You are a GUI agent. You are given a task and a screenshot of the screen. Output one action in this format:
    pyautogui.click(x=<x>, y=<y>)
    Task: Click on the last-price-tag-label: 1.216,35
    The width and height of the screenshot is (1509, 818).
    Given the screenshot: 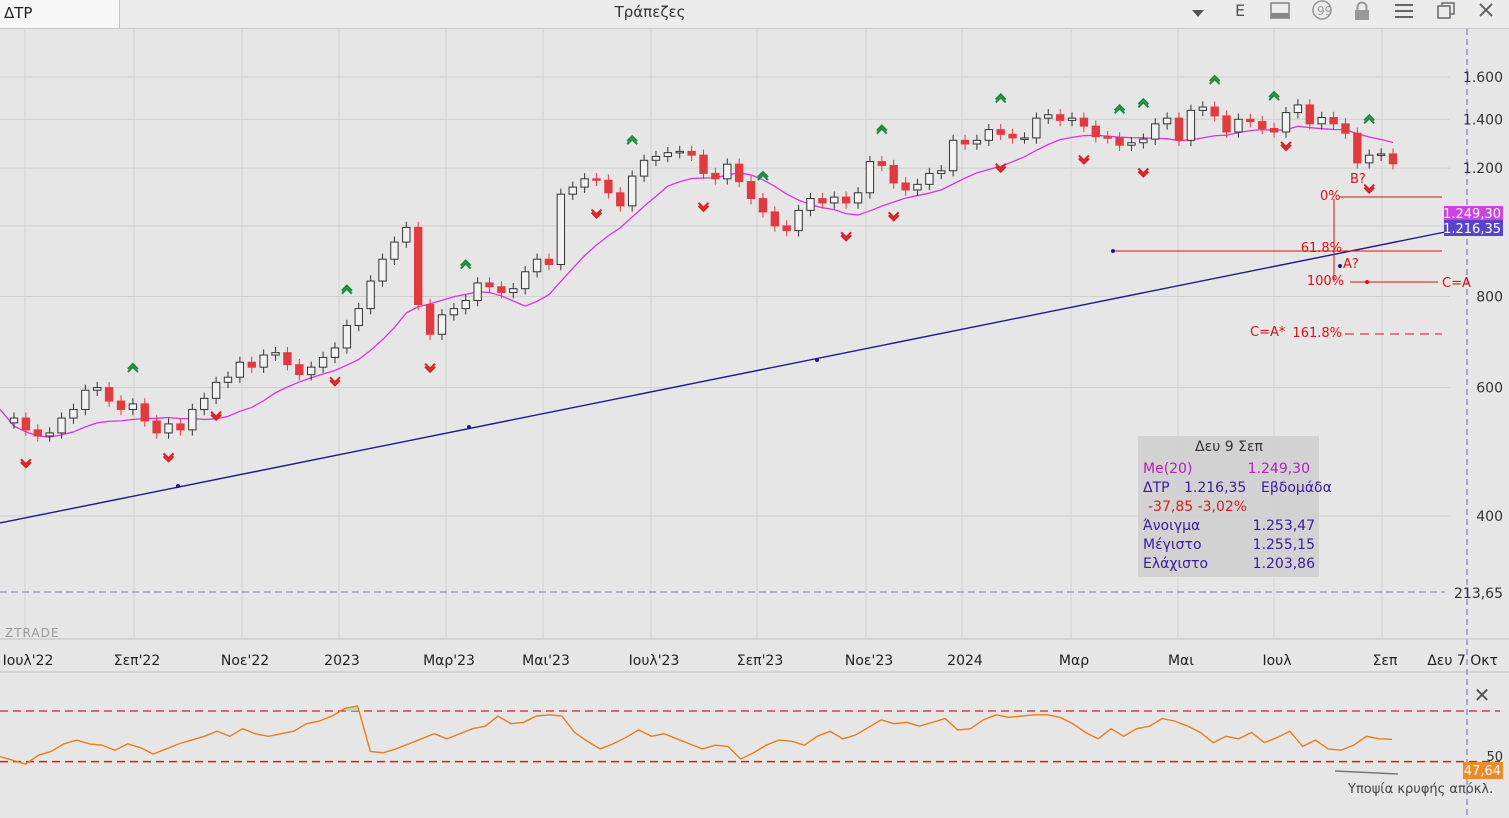 What is the action you would take?
    pyautogui.click(x=1472, y=229)
    